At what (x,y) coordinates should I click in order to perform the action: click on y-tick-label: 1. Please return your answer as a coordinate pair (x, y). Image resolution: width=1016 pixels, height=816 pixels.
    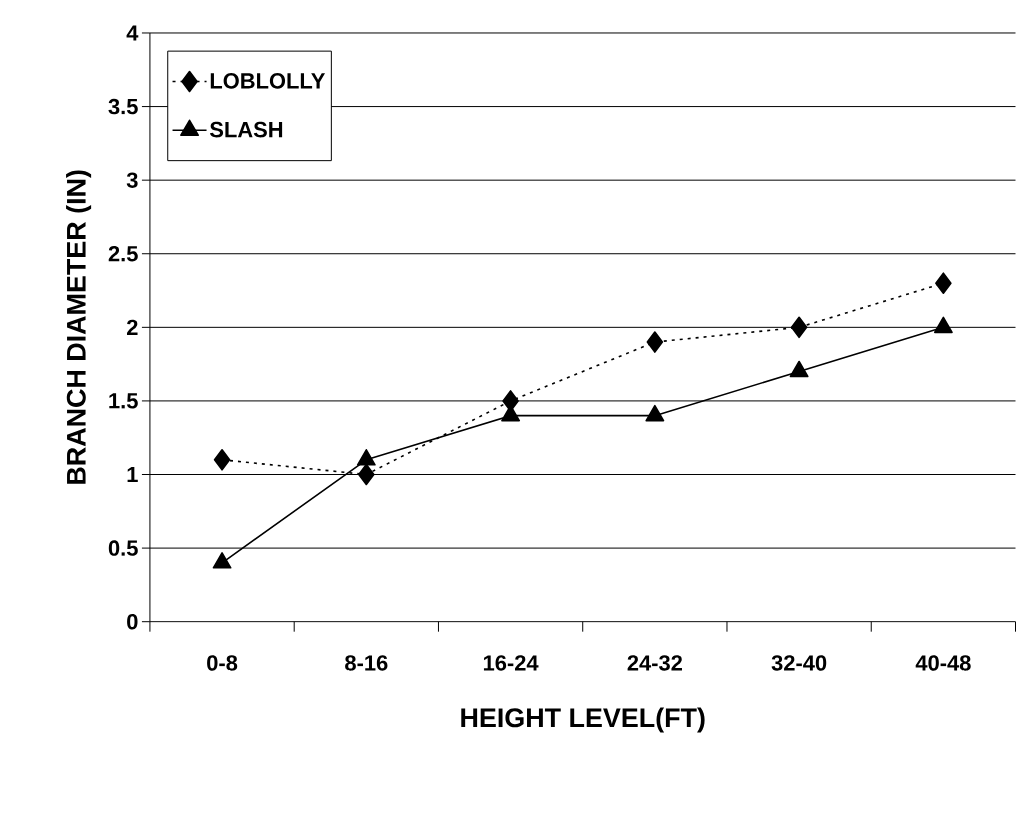
    Looking at the image, I should click on (132, 475).